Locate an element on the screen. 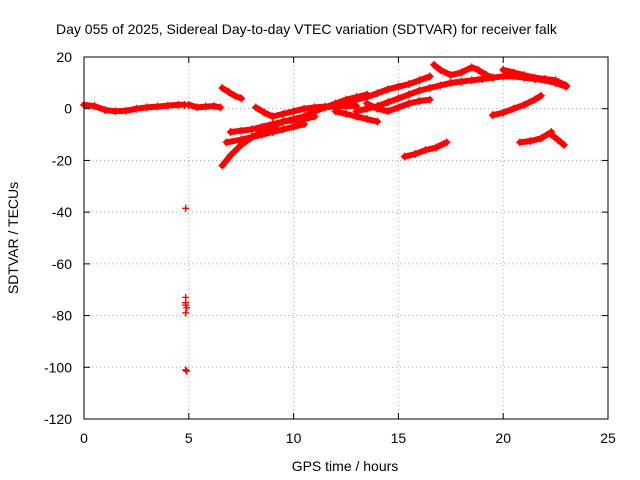 The width and height of the screenshot is (640, 480). x-axis-label: GPS time / hours is located at coordinates (345, 466).